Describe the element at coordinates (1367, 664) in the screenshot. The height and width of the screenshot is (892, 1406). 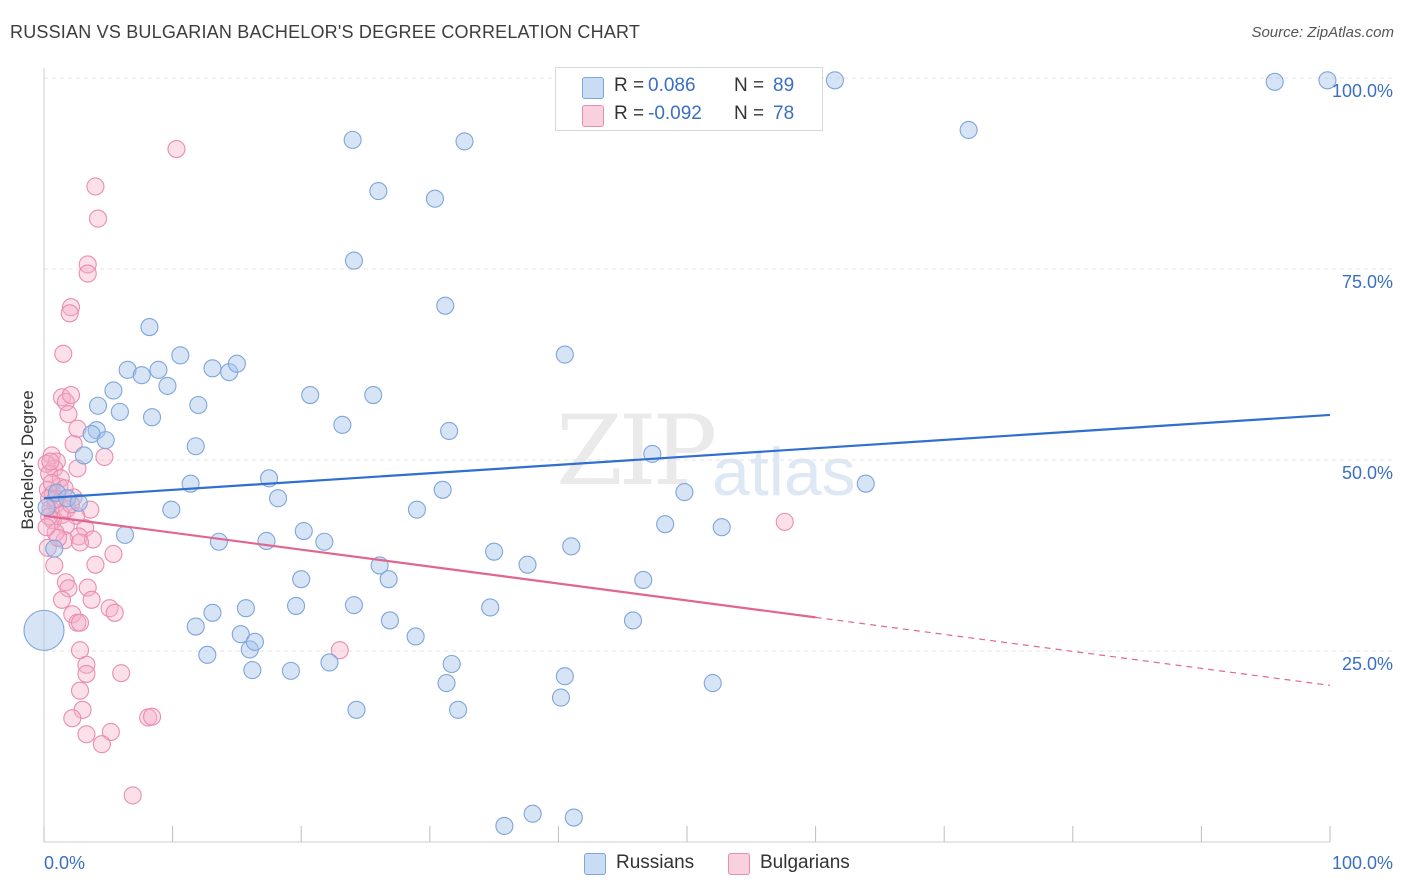
I see `y-tick-label: 25.0%` at that location.